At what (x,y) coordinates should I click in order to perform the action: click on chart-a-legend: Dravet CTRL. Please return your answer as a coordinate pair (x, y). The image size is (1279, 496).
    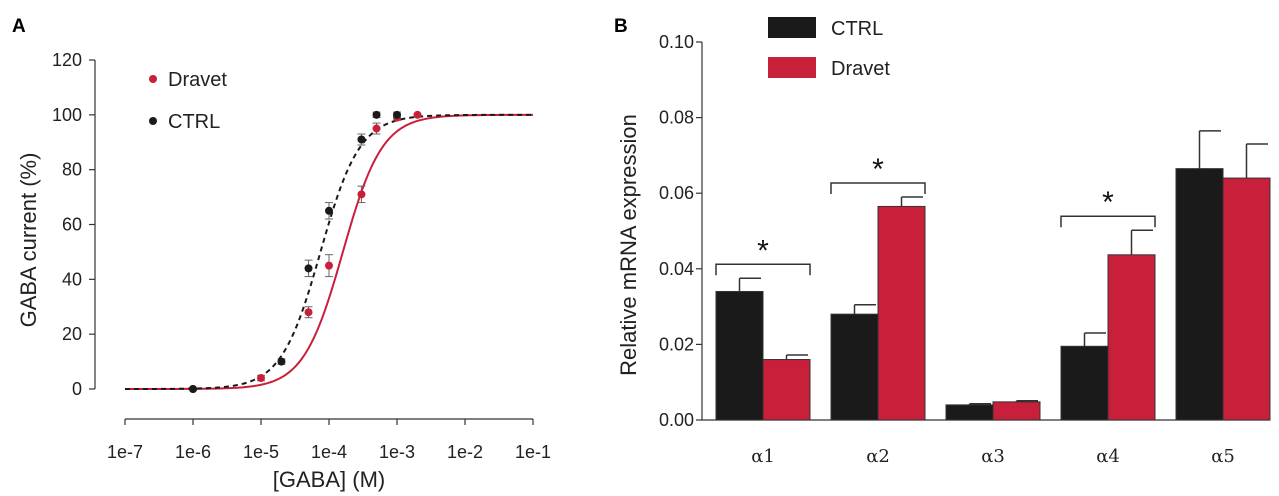
    Looking at the image, I should click on (188, 101).